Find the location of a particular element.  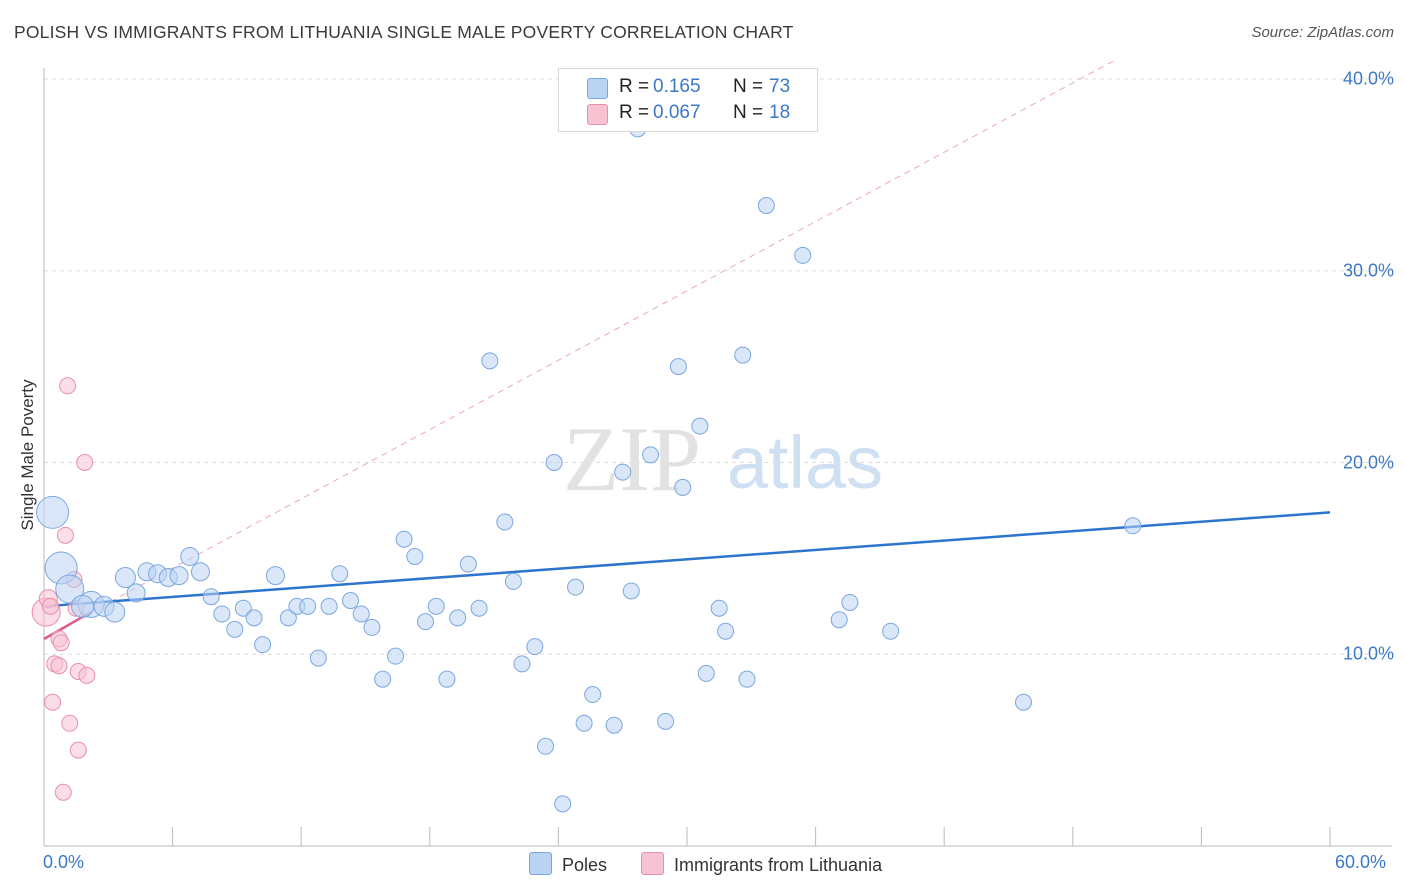

bottom-legend-lithuania: Immigrants from Lithuania is located at coordinates (761, 864).